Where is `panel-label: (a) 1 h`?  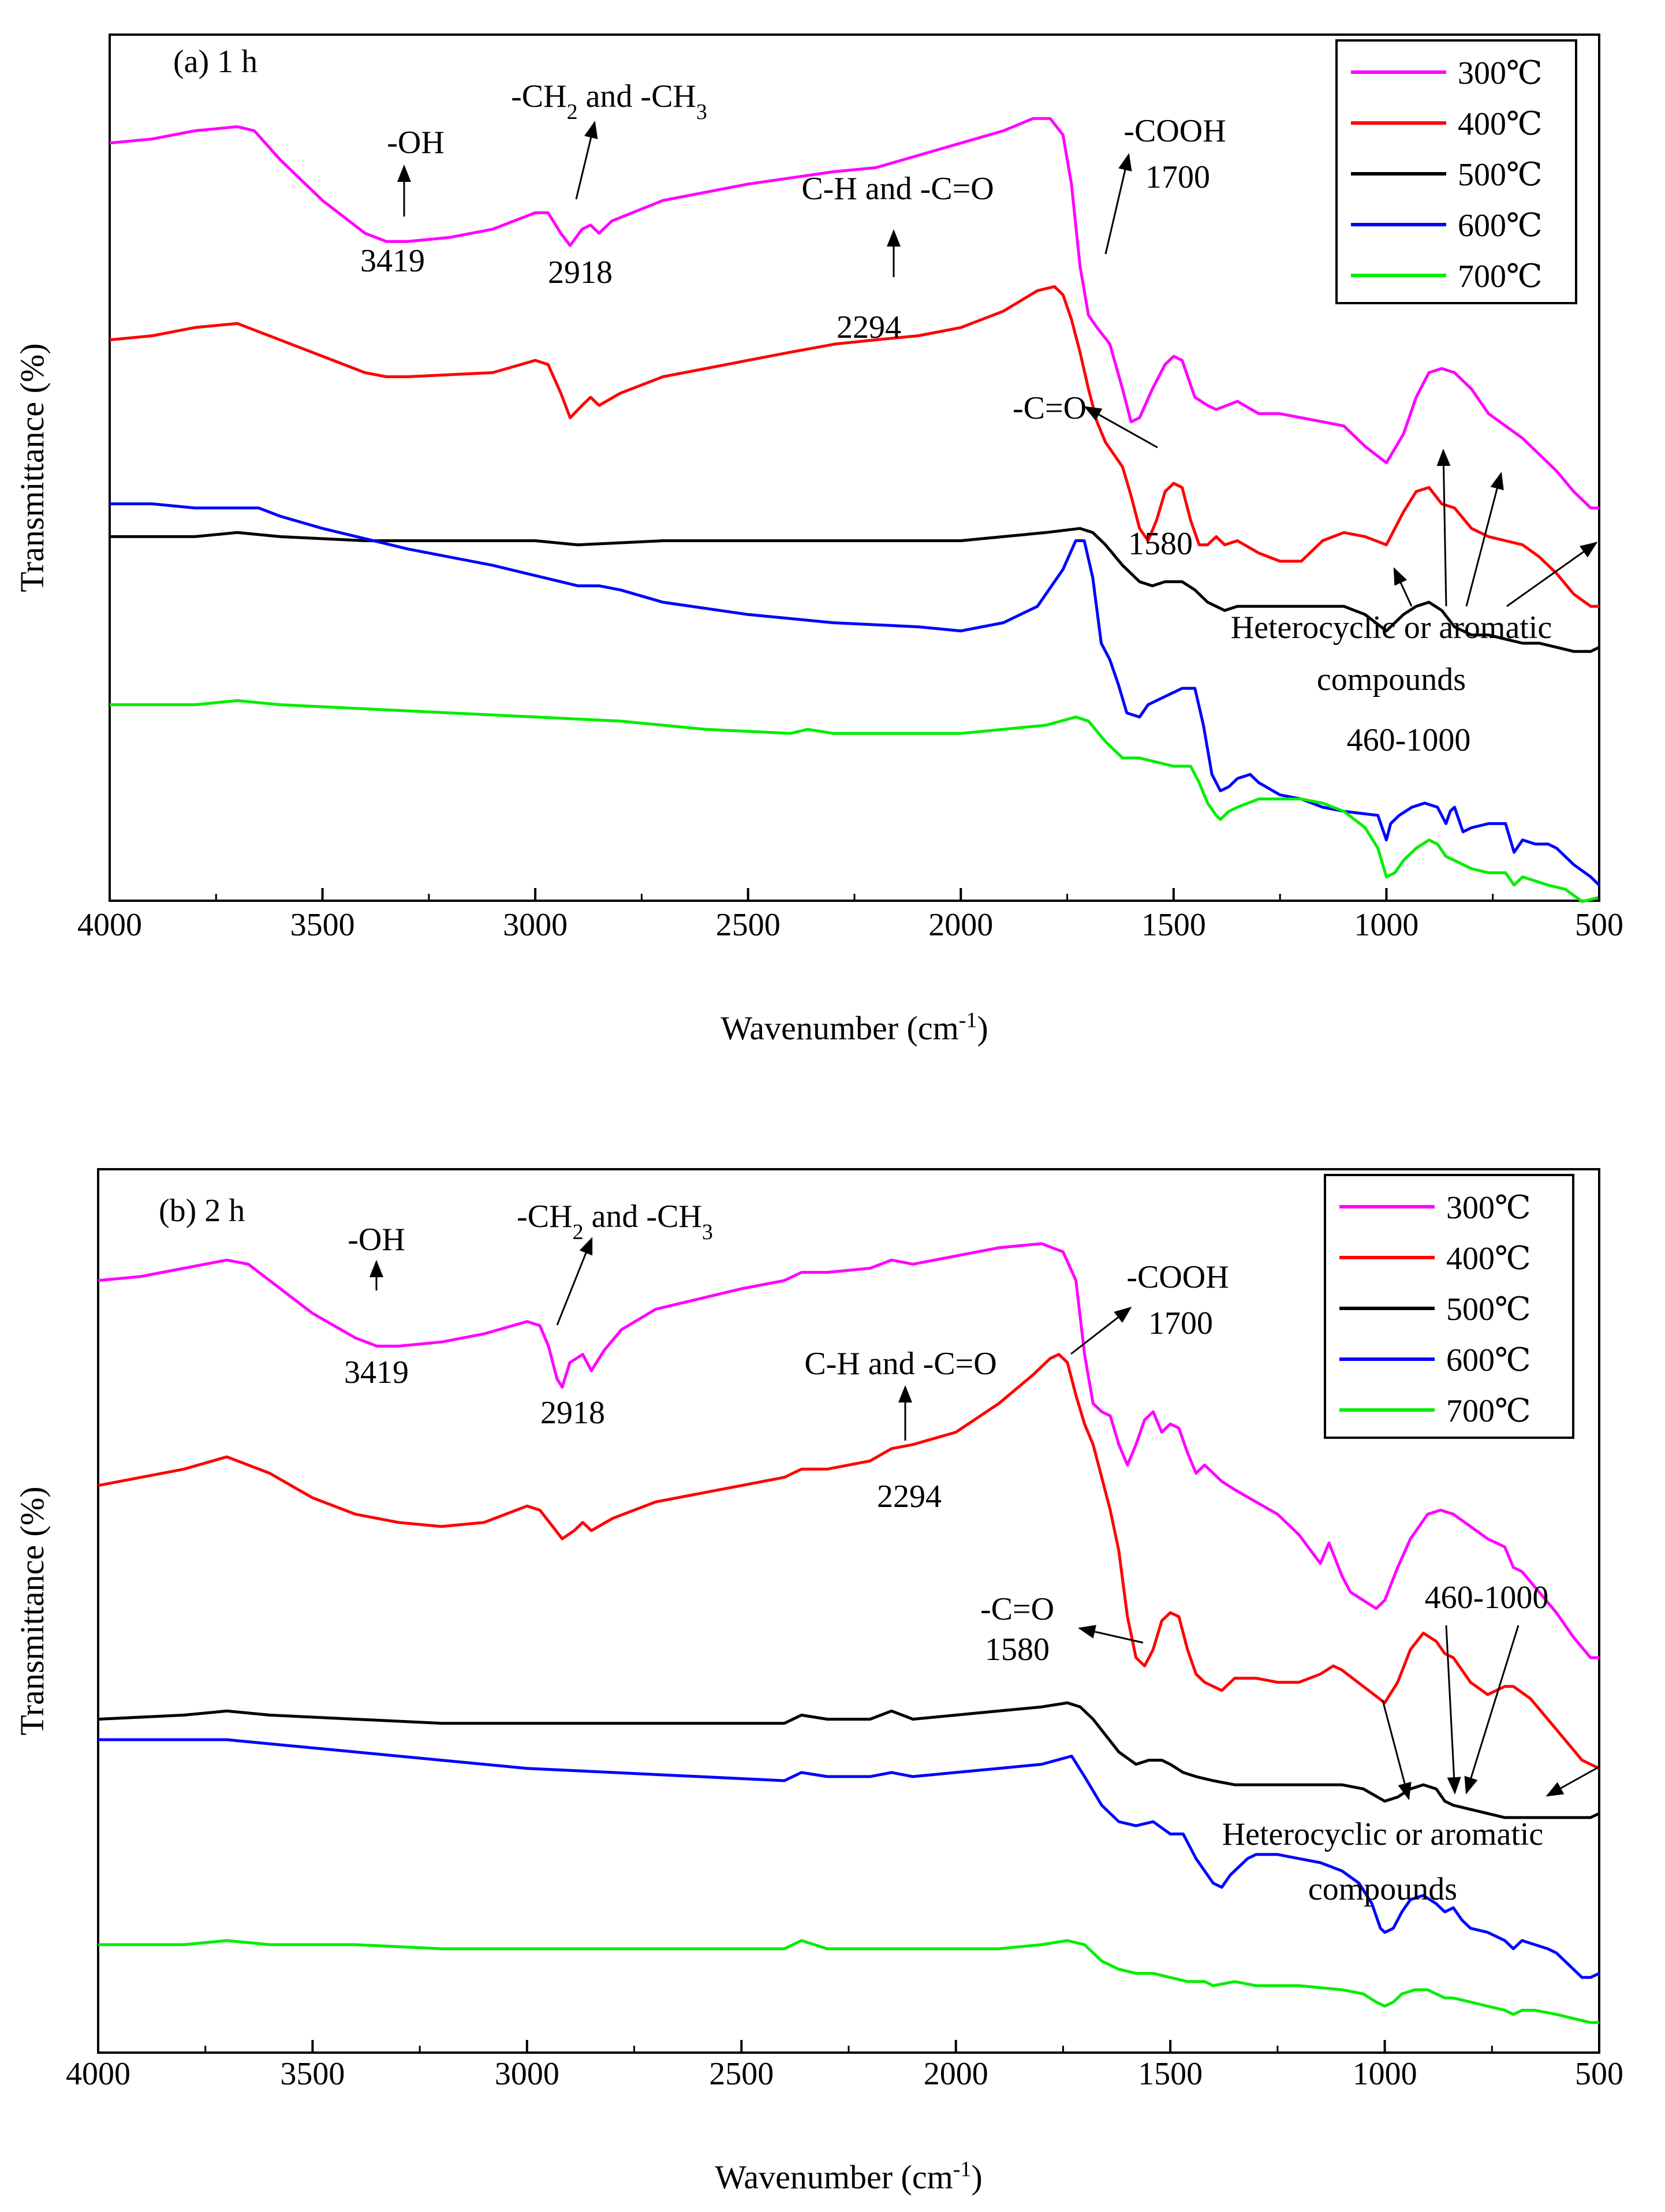 panel-label: (a) 1 h is located at coordinates (215, 62).